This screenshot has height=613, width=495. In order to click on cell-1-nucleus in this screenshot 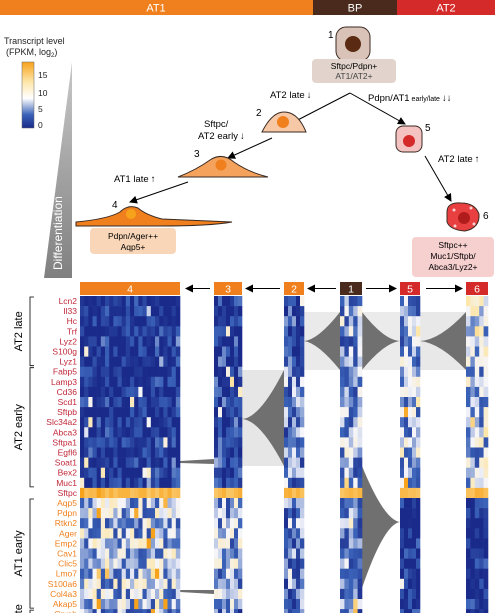, I will do `click(353, 44)`.